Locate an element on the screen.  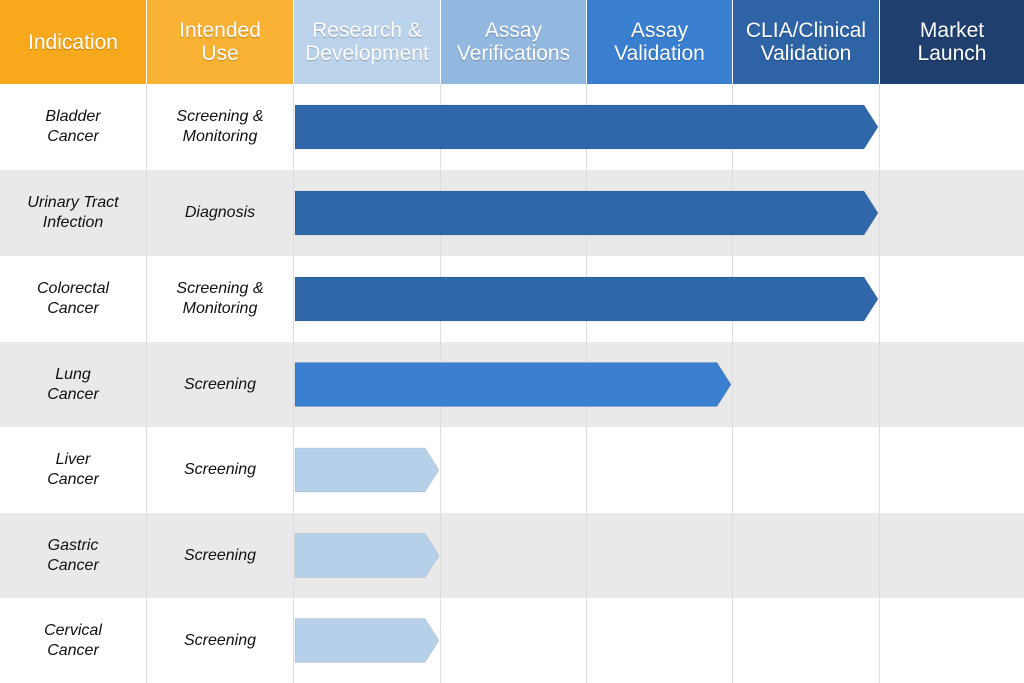
header-market-launch: Market Launch is located at coordinates (952, 42).